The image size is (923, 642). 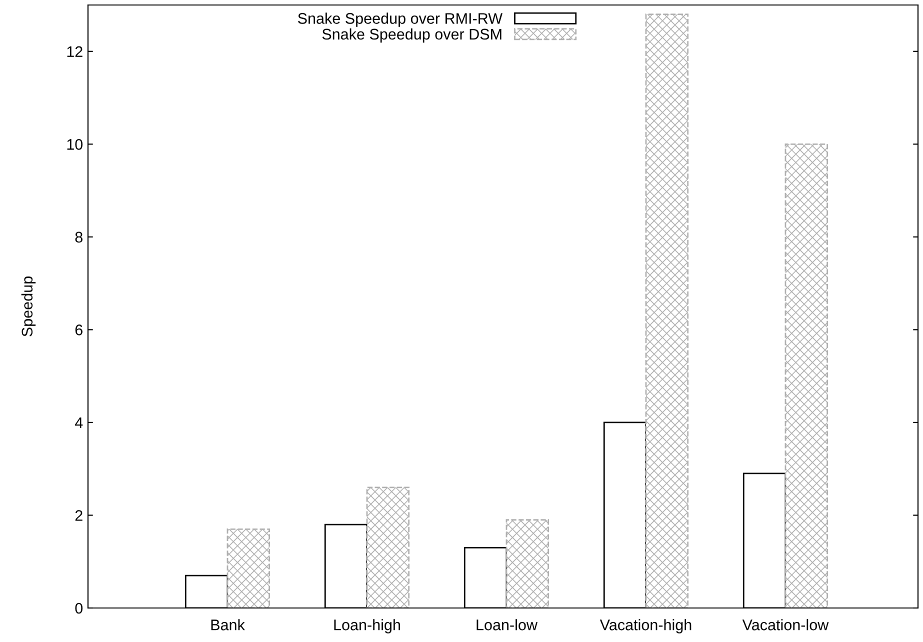 I want to click on y-tick-label: 4, so click(x=78, y=422).